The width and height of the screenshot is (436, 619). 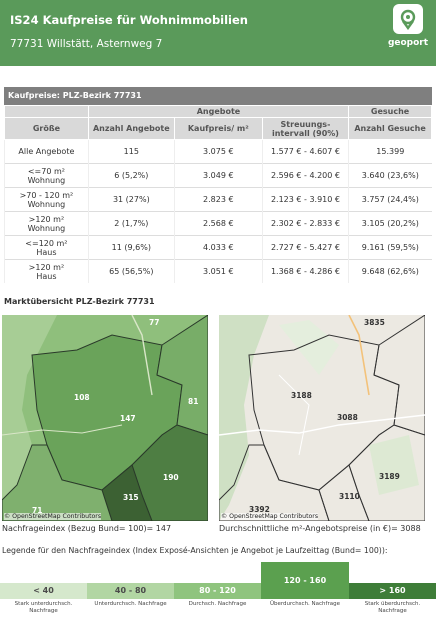 What do you see at coordinates (305, 175) in the screenshot?
I see `table-cell-intervall: 2.596 € - 4.200 €` at bounding box center [305, 175].